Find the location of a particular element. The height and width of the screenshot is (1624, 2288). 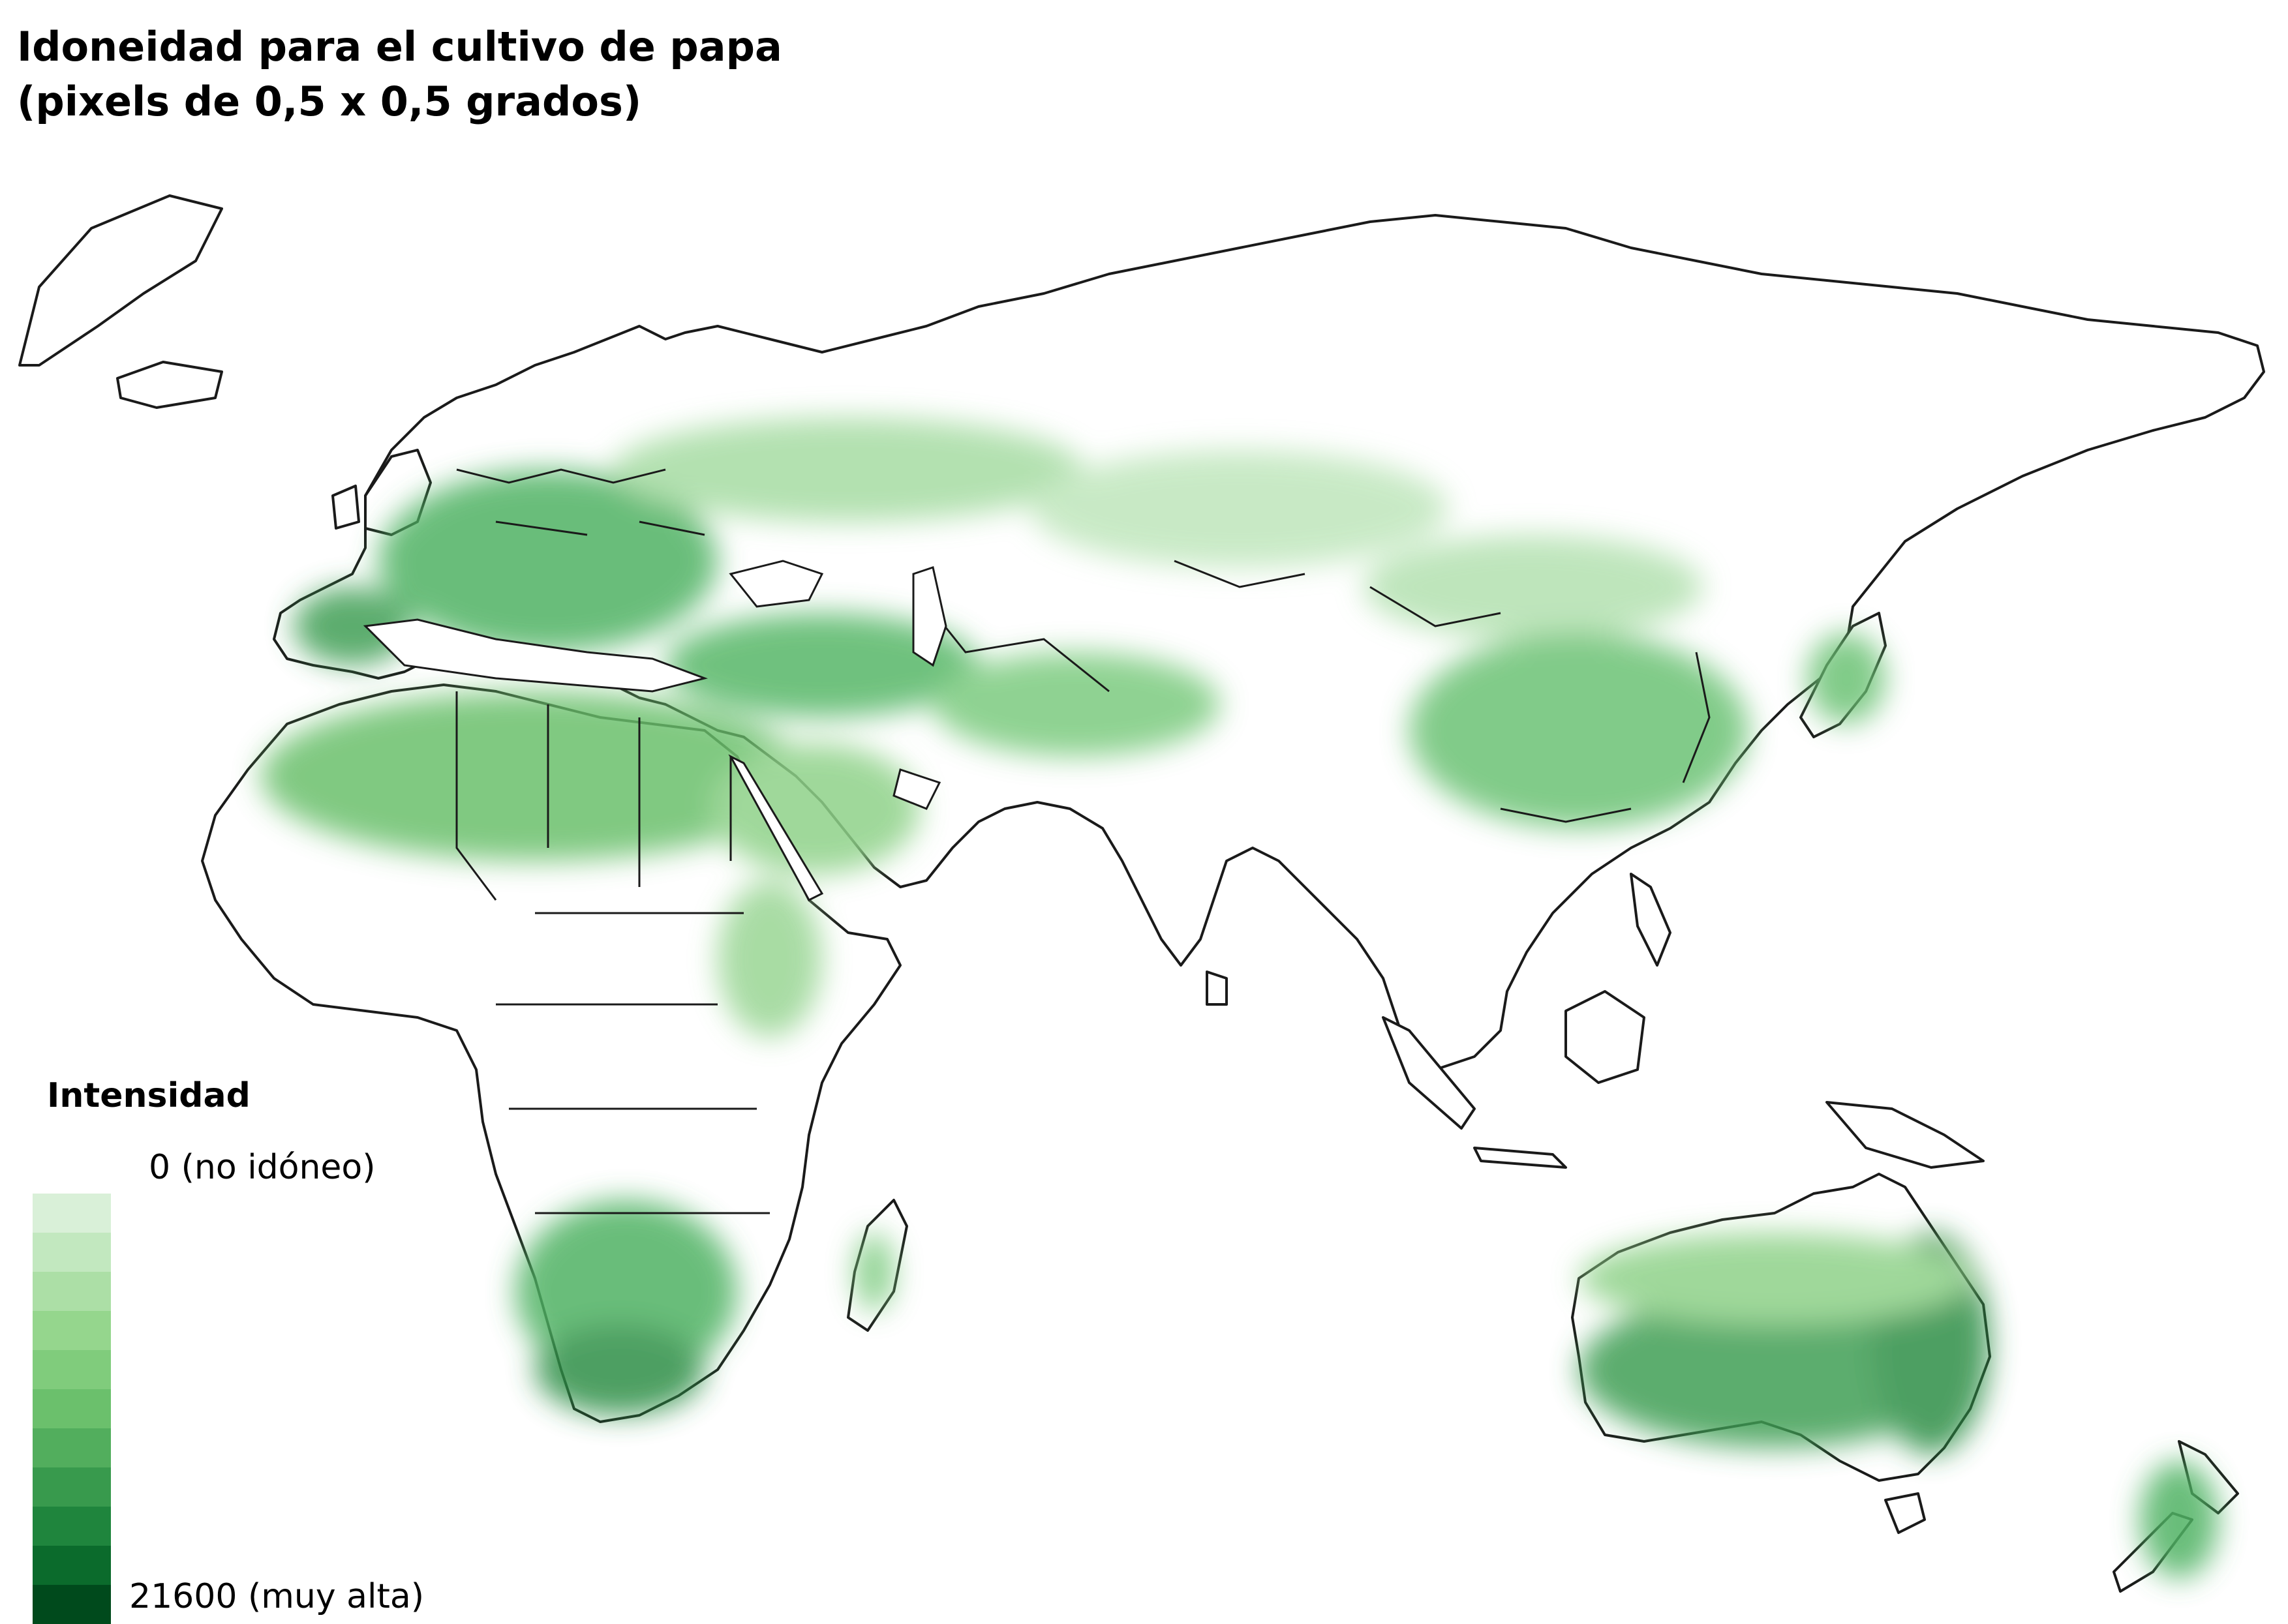

inland-seas is located at coordinates (655, 730).